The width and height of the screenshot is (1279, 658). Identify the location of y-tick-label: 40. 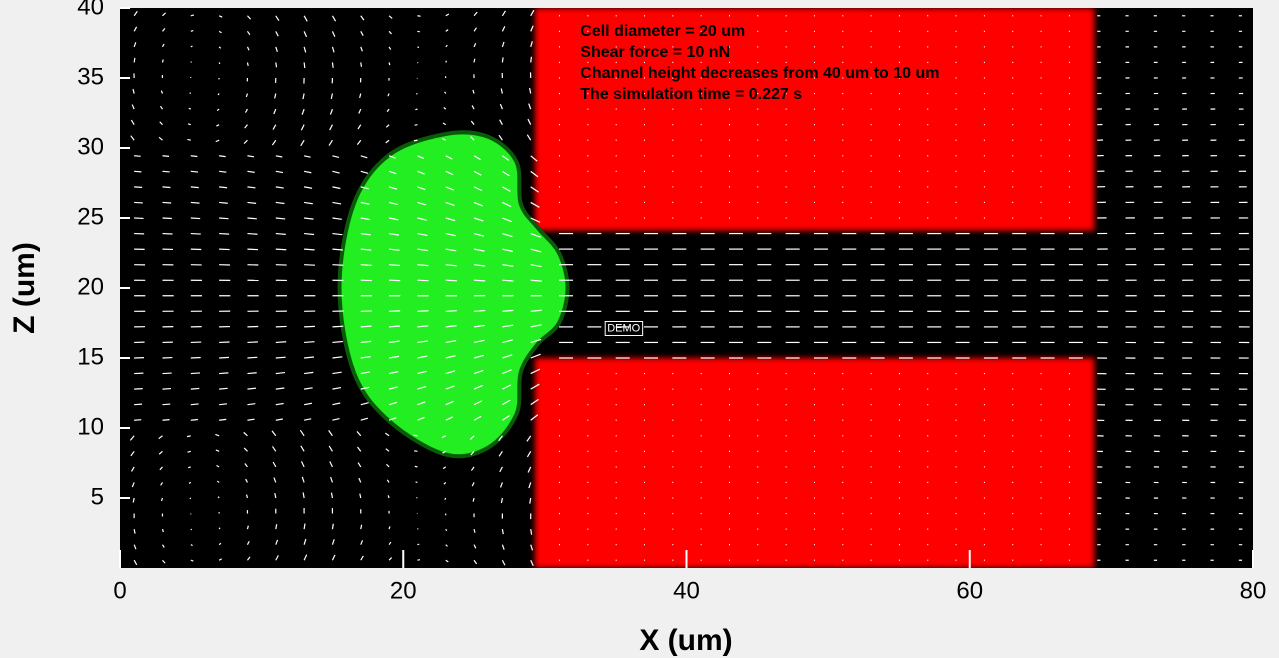
(90, 10).